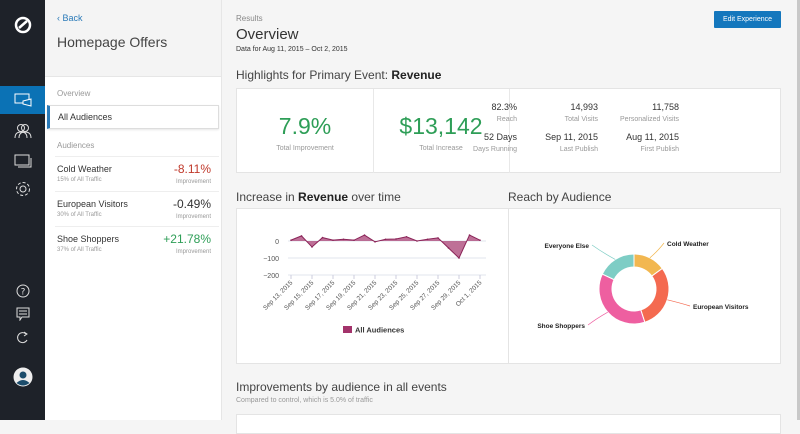  Describe the element at coordinates (22, 377) in the screenshot. I see `avatar-icon` at that location.